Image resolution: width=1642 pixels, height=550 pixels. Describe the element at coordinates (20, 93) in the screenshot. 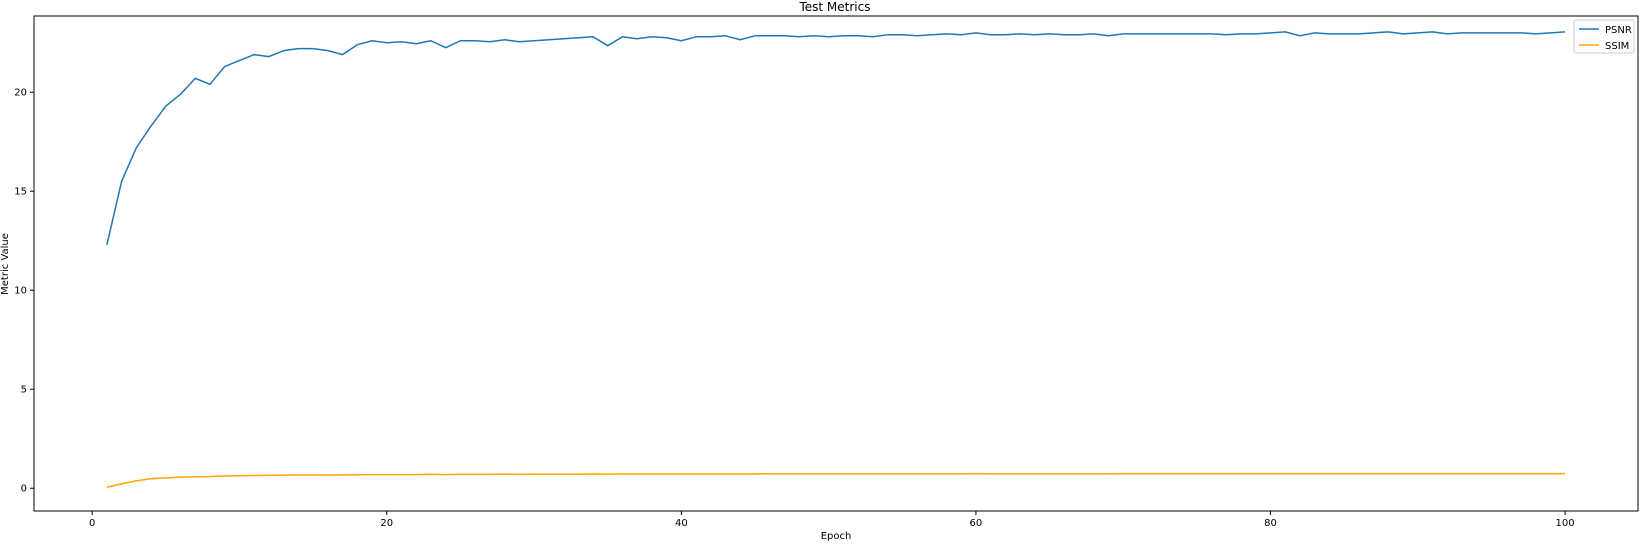

I see `y-tick-label-20: 20` at that location.